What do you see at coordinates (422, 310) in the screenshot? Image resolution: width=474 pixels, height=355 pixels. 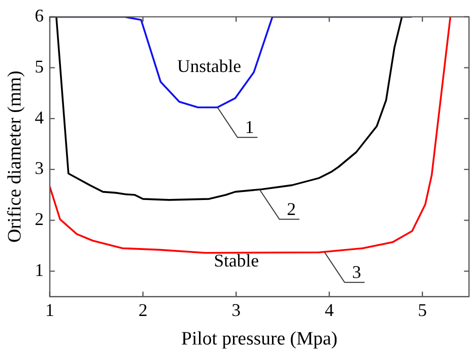 I see `x-tick-label: 5` at bounding box center [422, 310].